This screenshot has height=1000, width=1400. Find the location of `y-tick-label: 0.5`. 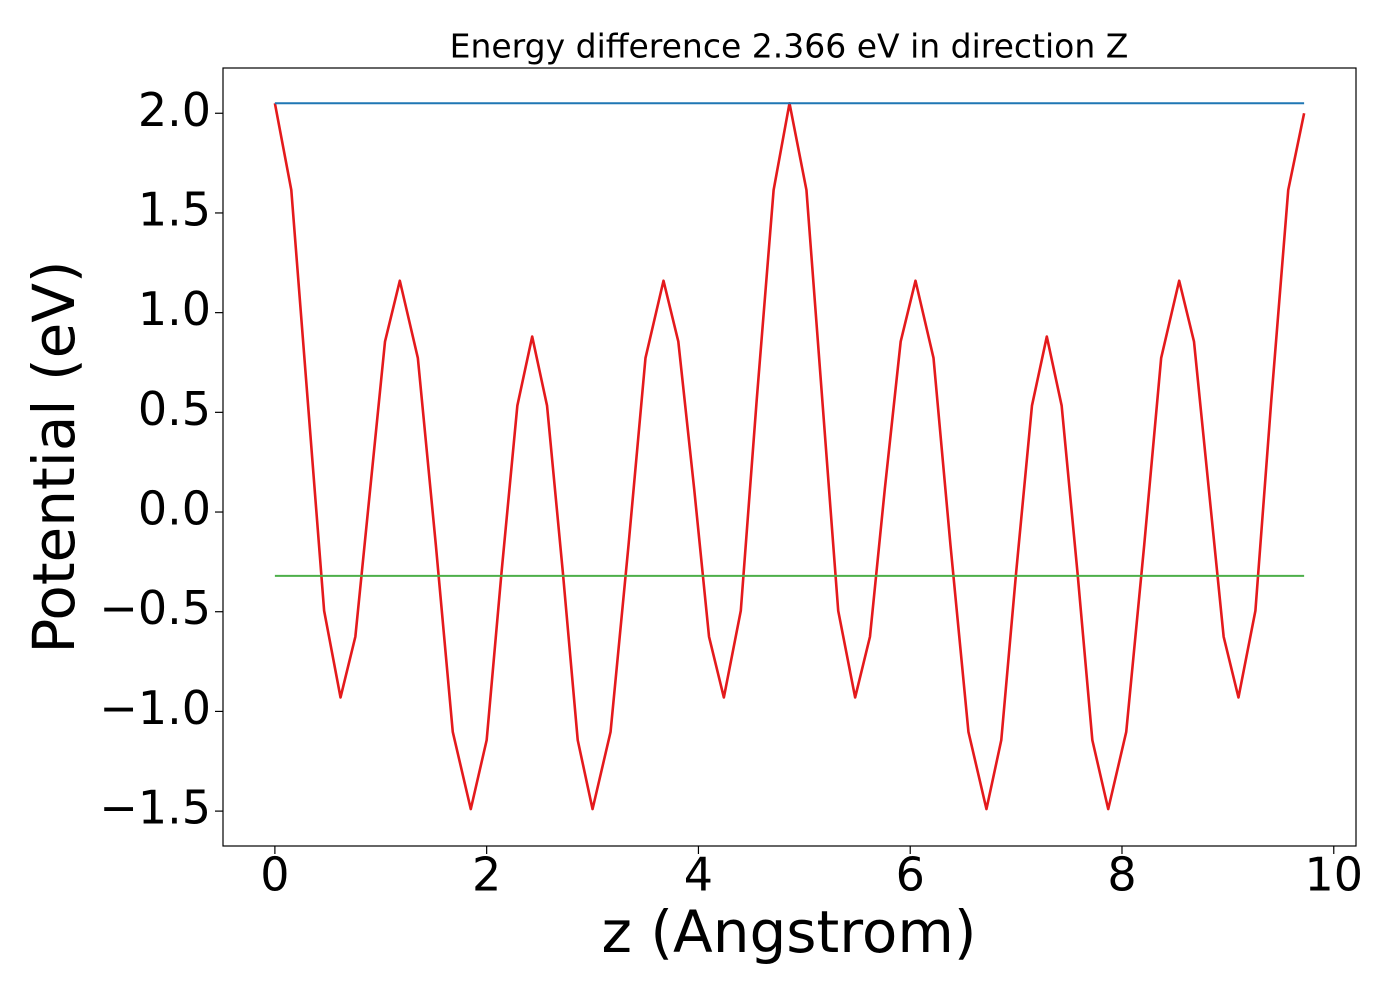

y-tick-label: 0.5 is located at coordinates (174, 409).